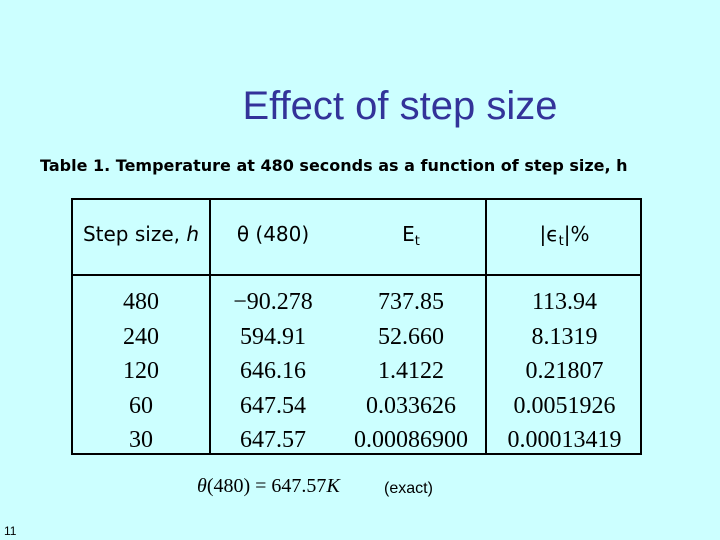  What do you see at coordinates (273, 440) in the screenshot?
I see `table-cell: 647.57` at bounding box center [273, 440].